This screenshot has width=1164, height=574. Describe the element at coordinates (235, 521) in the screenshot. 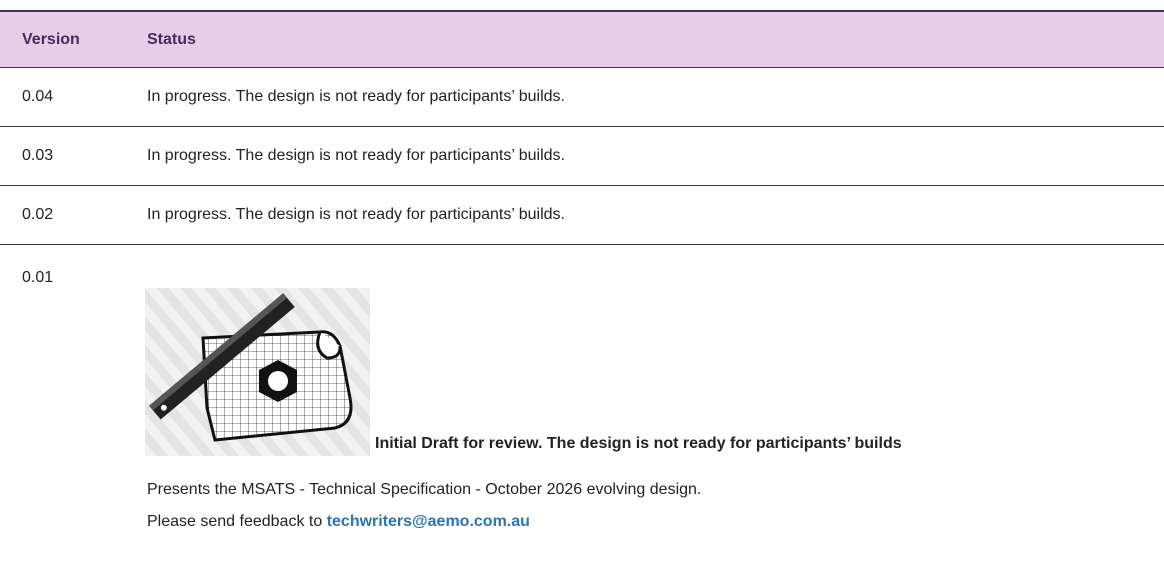

I see `feedback-prefix: Please send feedback to` at that location.